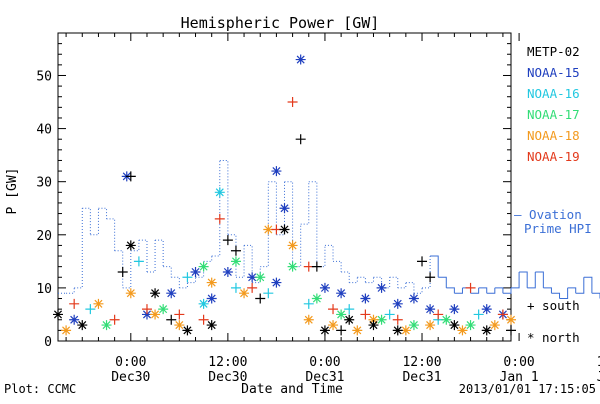 This screenshot has width=600, height=404. Describe the element at coordinates (553, 135) in the screenshot. I see `legend-entry-noaa-18: NOAA-18` at that location.